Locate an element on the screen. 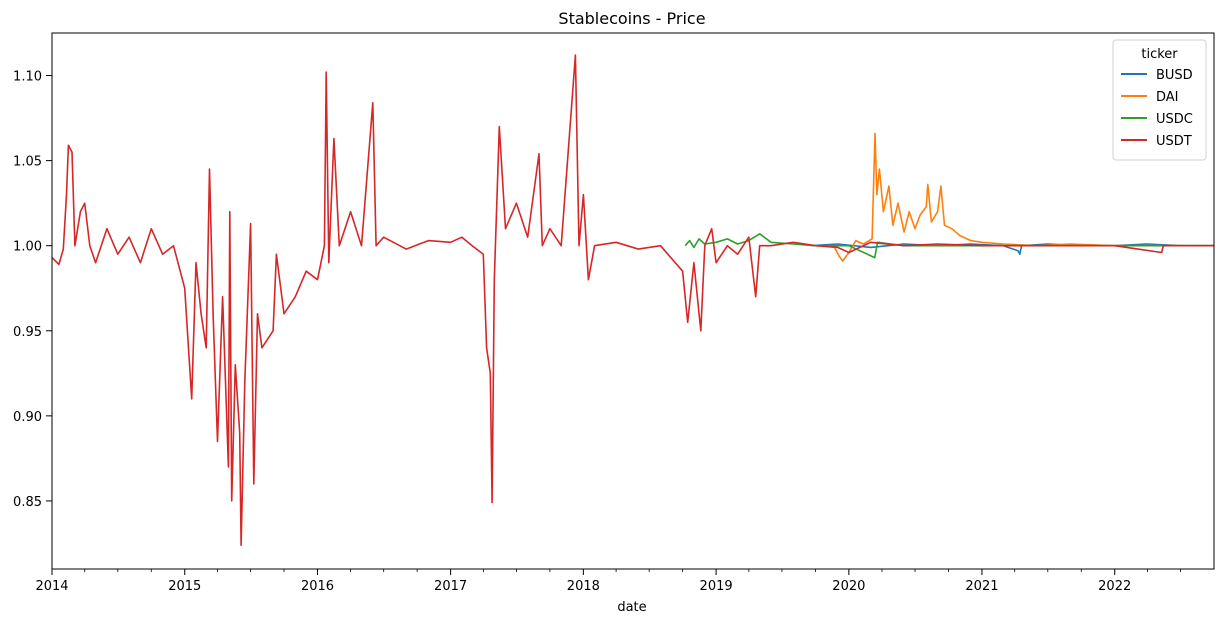  legend-label-usdt: USDT is located at coordinates (1174, 141).